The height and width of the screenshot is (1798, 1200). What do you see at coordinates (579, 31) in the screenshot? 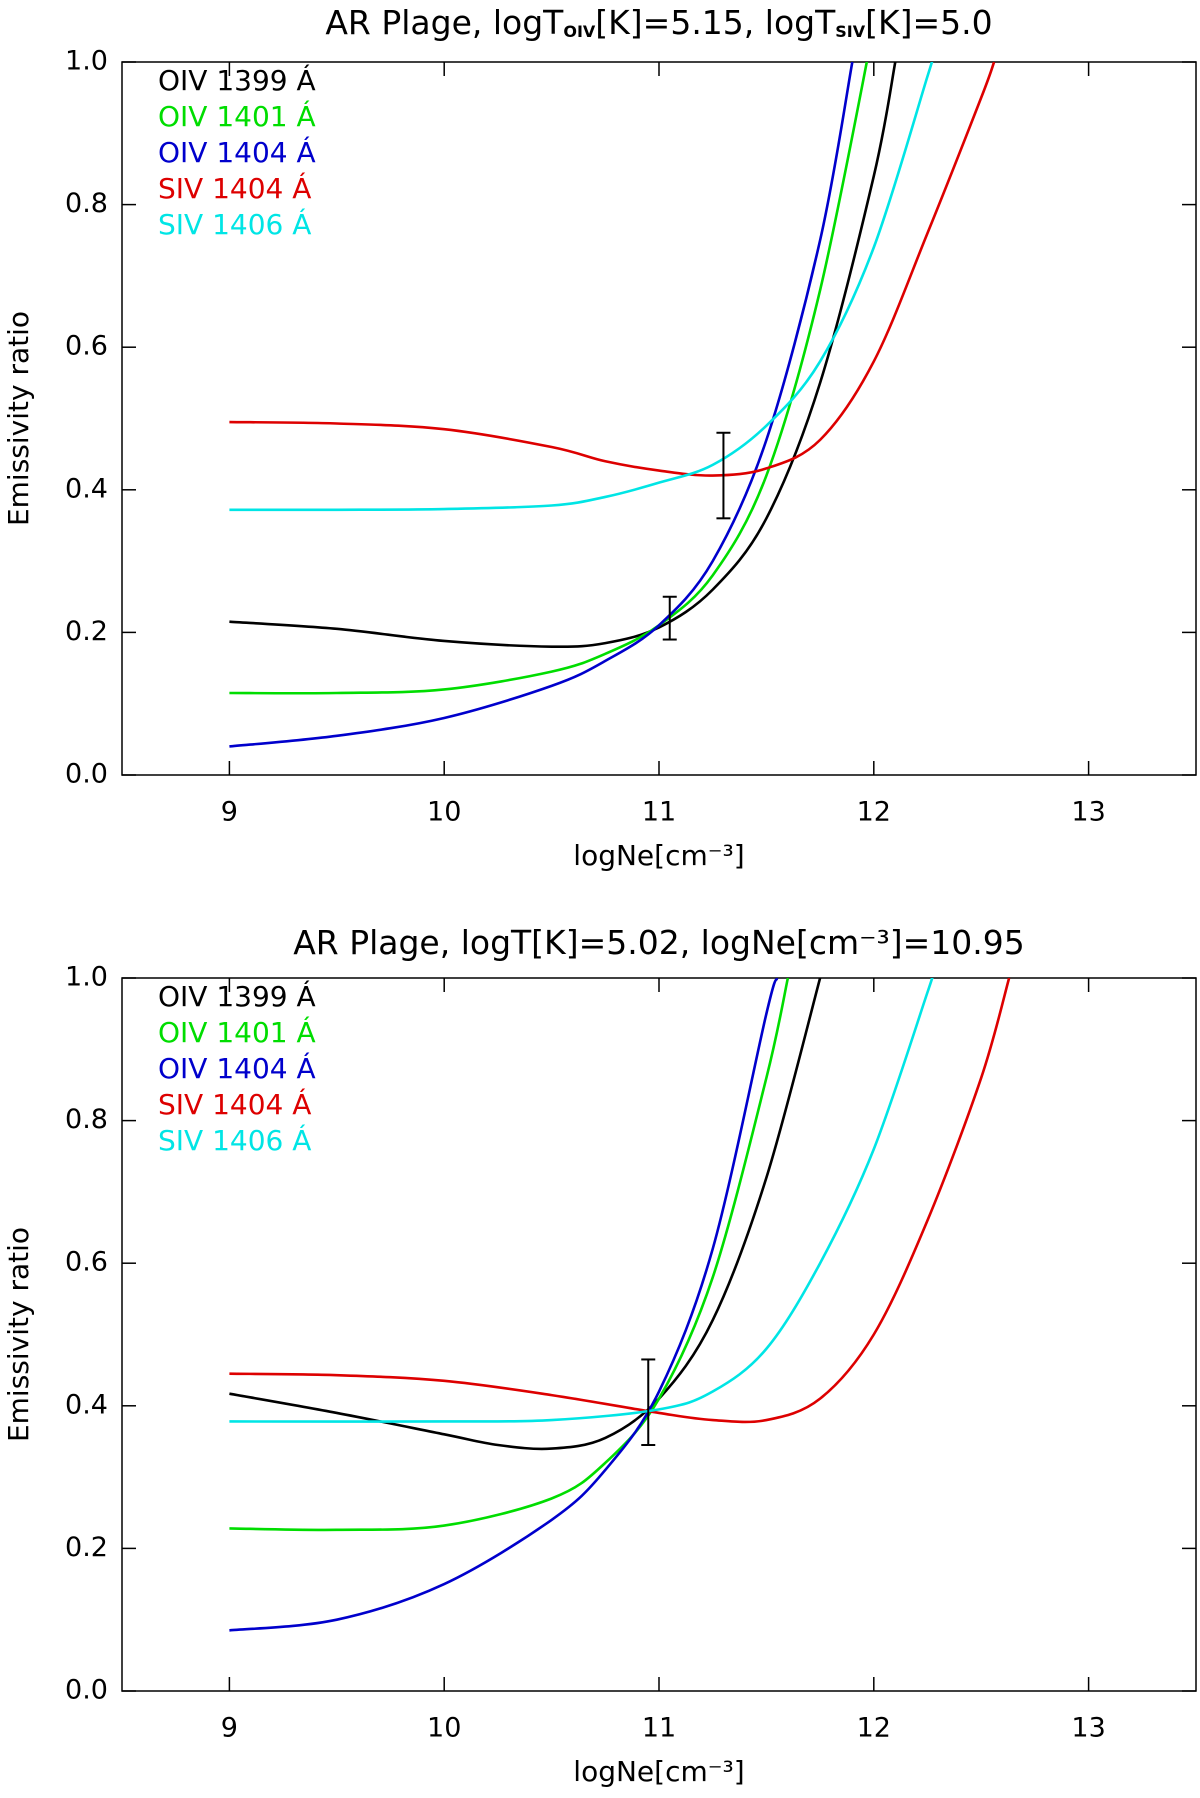
I see `title-subscript: OIV` at bounding box center [579, 31].